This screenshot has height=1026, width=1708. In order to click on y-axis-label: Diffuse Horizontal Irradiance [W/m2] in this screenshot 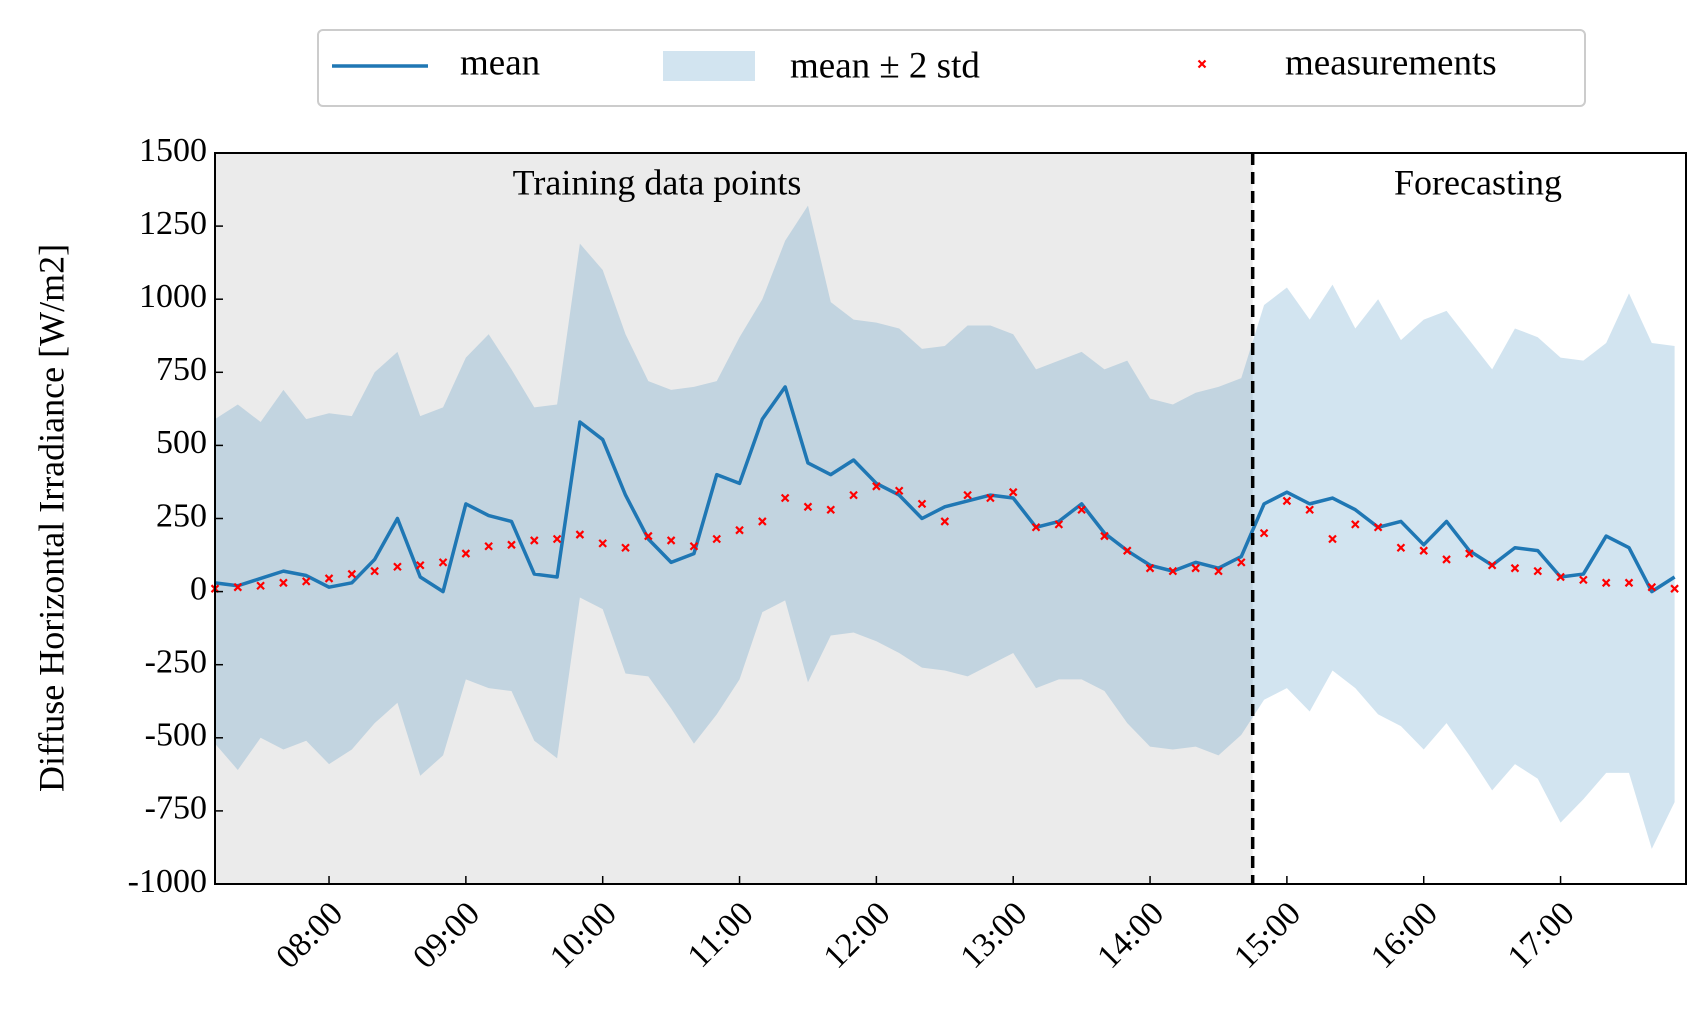, I will do `click(51, 518)`.